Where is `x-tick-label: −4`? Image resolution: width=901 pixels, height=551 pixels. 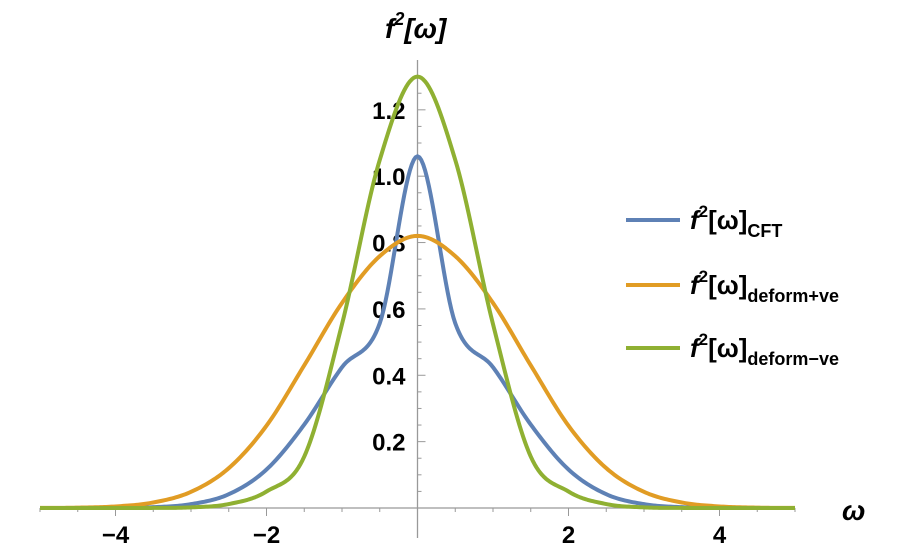 x-tick-label: −4 is located at coordinates (116, 535).